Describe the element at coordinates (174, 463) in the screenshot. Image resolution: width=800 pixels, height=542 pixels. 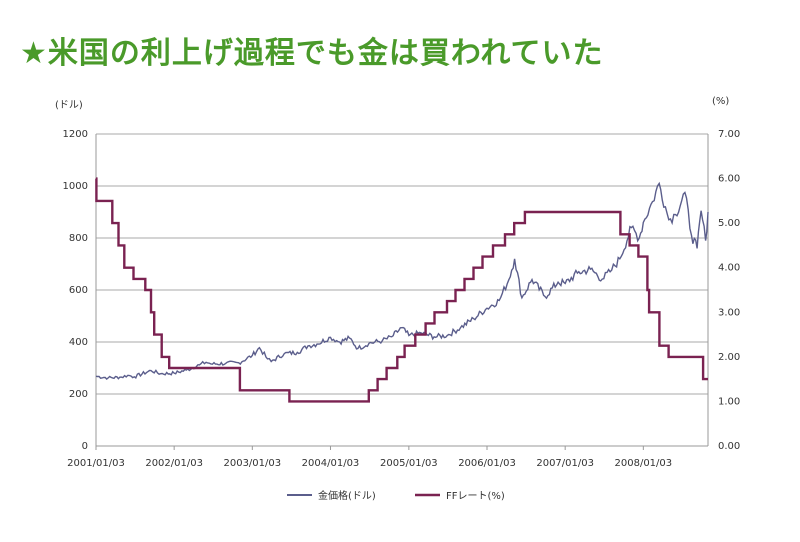
I see `x-tick-label: 2002/01/03` at that location.